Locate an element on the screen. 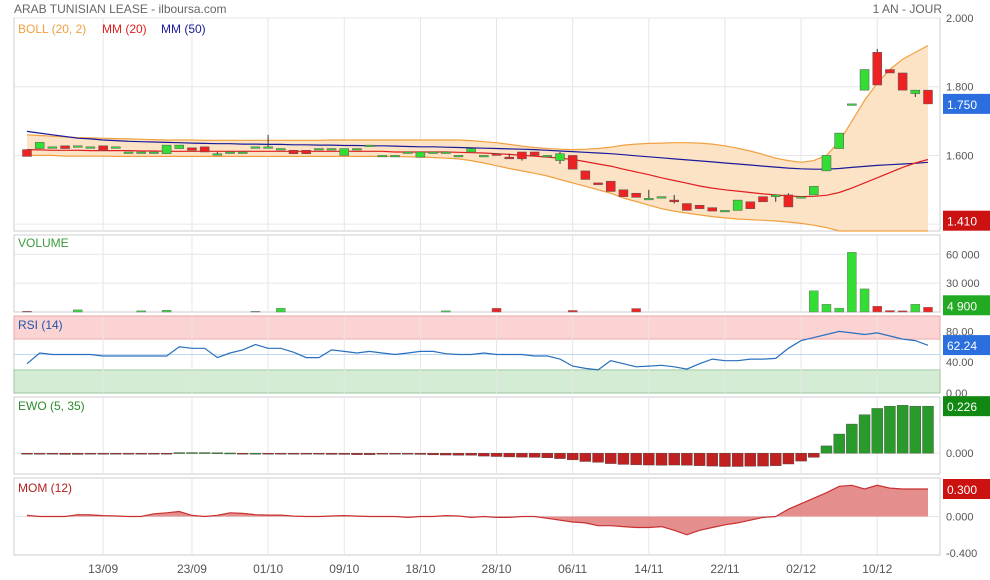 The height and width of the screenshot is (580, 990). period-selector: 1 AN - JOUR is located at coordinates (907, 9).